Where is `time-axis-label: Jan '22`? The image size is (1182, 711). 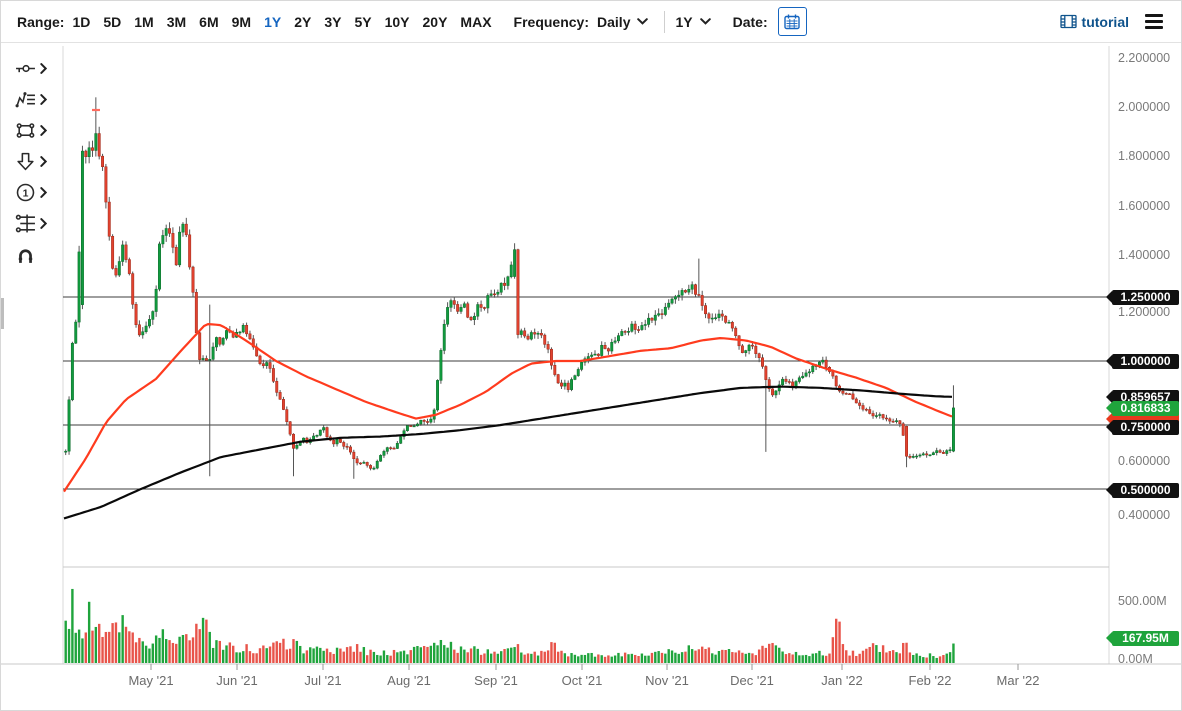
time-axis-label: Jan '22 is located at coordinates (842, 680).